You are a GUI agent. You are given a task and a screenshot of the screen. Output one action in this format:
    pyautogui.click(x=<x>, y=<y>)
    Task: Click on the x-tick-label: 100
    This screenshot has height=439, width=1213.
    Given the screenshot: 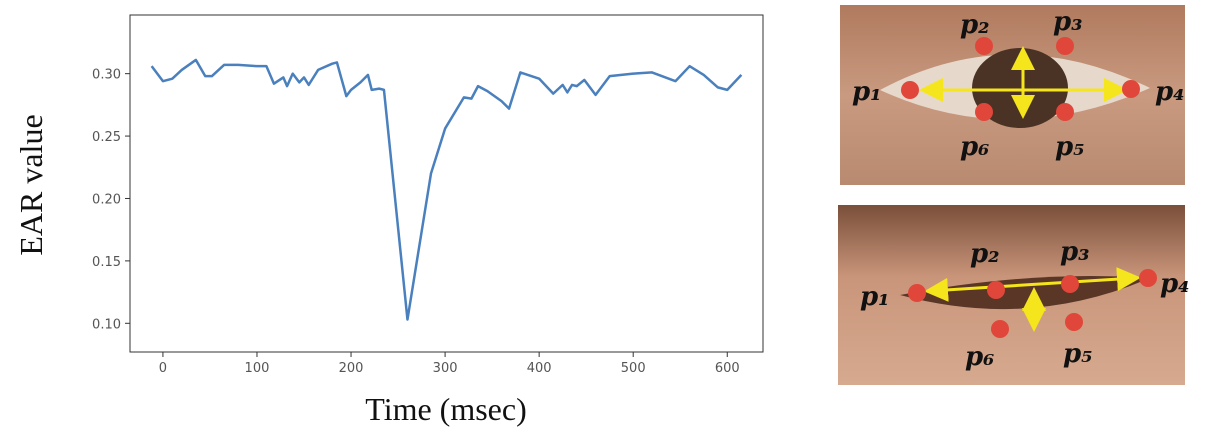 What is the action you would take?
    pyautogui.click(x=257, y=368)
    